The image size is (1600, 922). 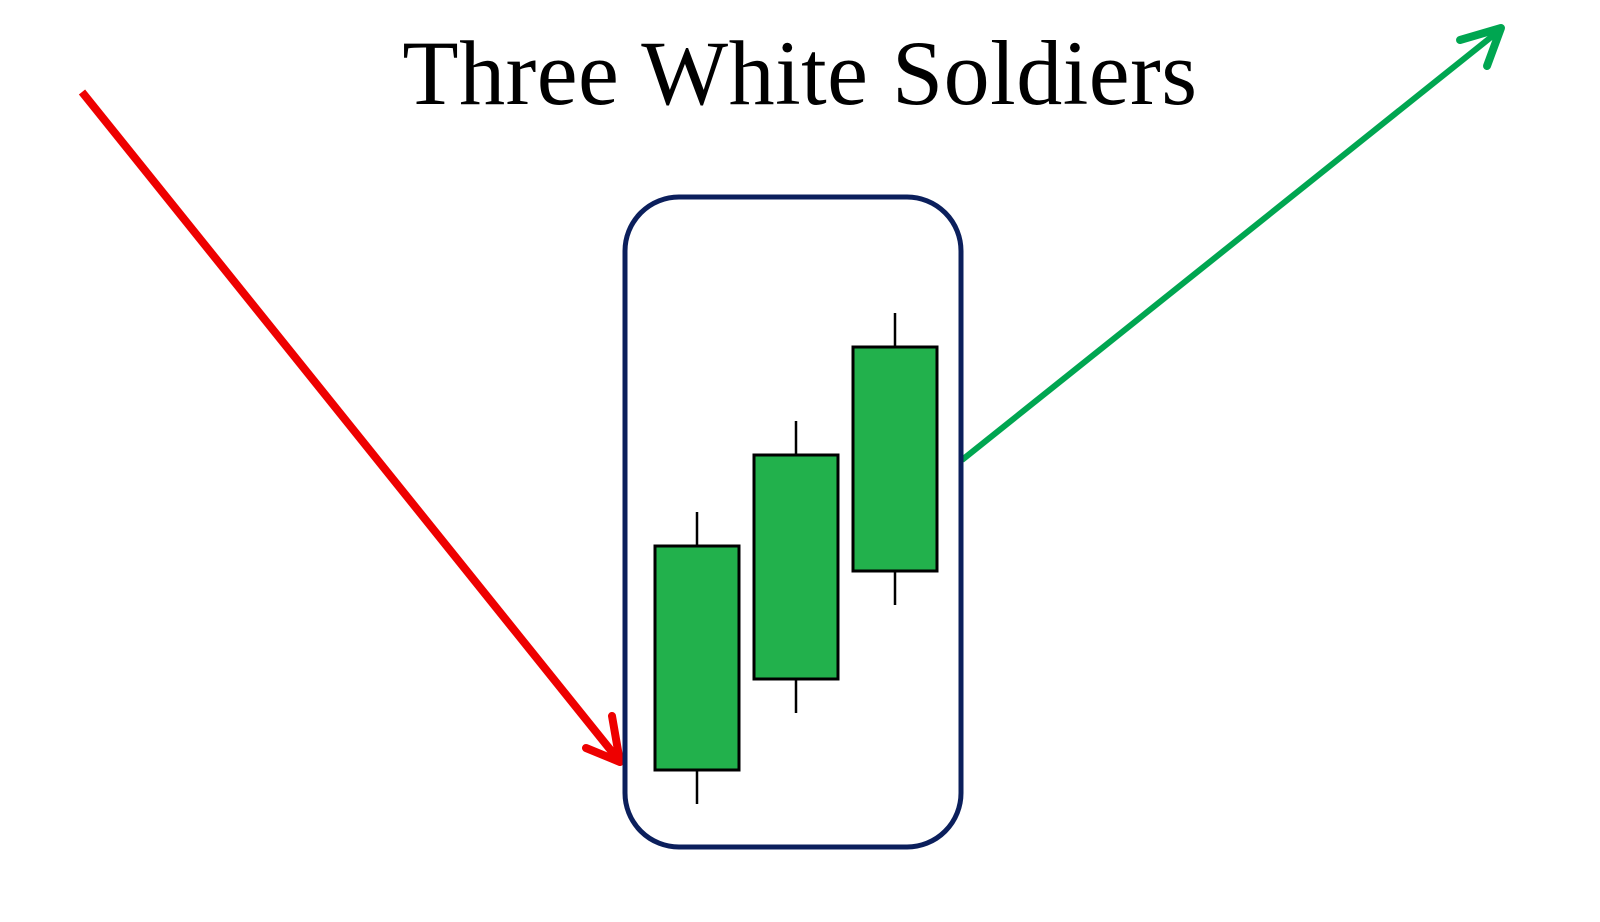 I want to click on diagram-title: Three White Soldiers, so click(x=800, y=73).